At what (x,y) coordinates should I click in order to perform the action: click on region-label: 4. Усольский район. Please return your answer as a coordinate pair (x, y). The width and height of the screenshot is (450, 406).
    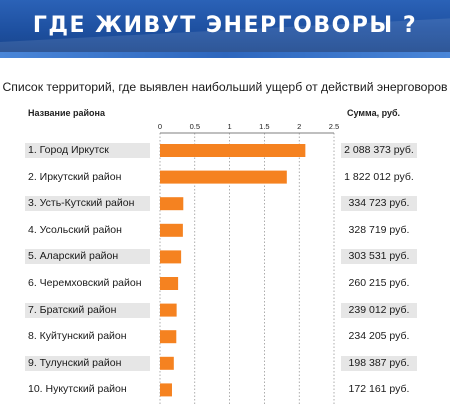
    Looking at the image, I should click on (75, 229).